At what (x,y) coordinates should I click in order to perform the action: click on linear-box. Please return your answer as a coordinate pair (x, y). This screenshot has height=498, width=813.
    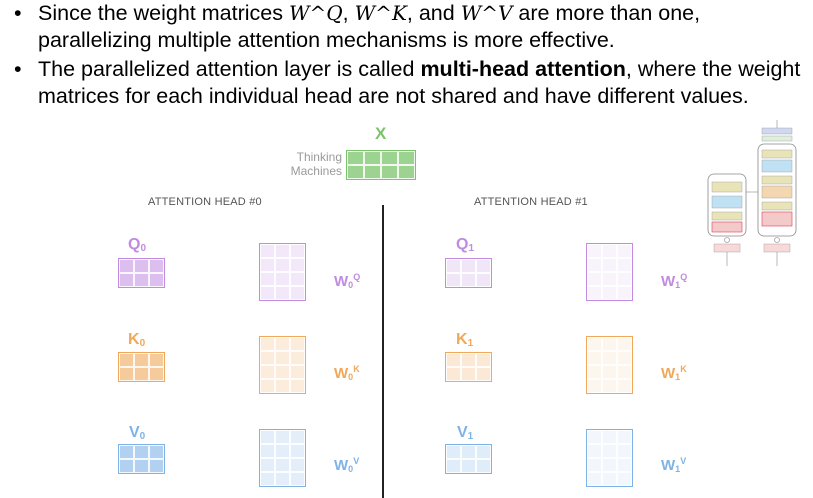
    Looking at the image, I should click on (777, 131).